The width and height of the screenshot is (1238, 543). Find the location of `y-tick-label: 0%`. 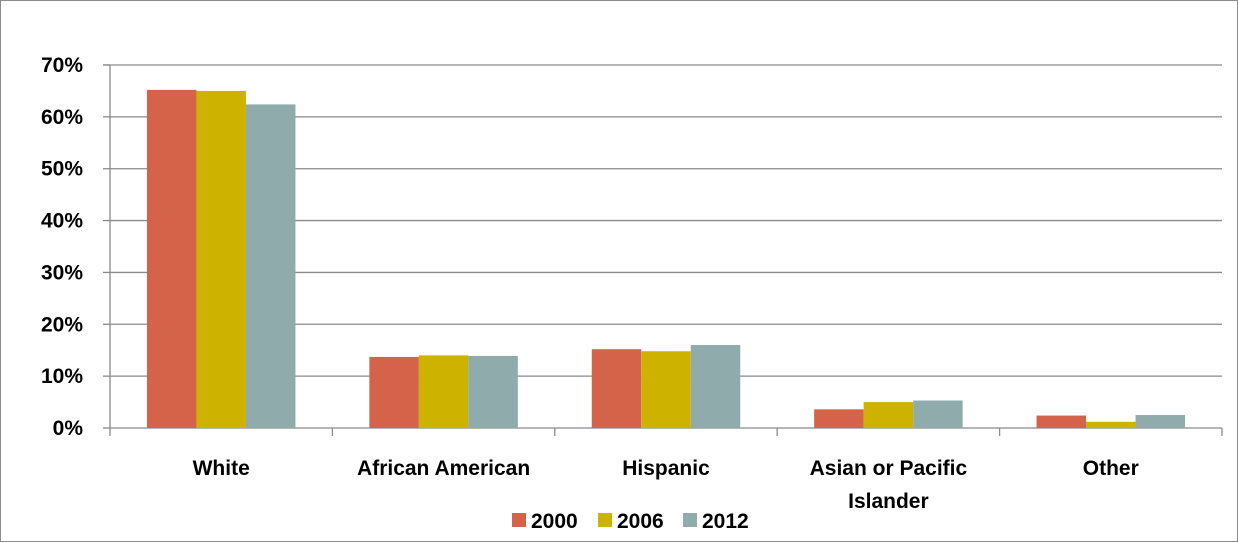

y-tick-label: 0% is located at coordinates (68, 428).